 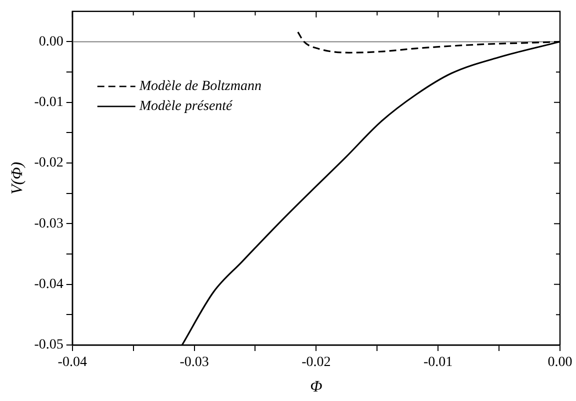 I want to click on x-axis-title: Φ, so click(x=316, y=387).